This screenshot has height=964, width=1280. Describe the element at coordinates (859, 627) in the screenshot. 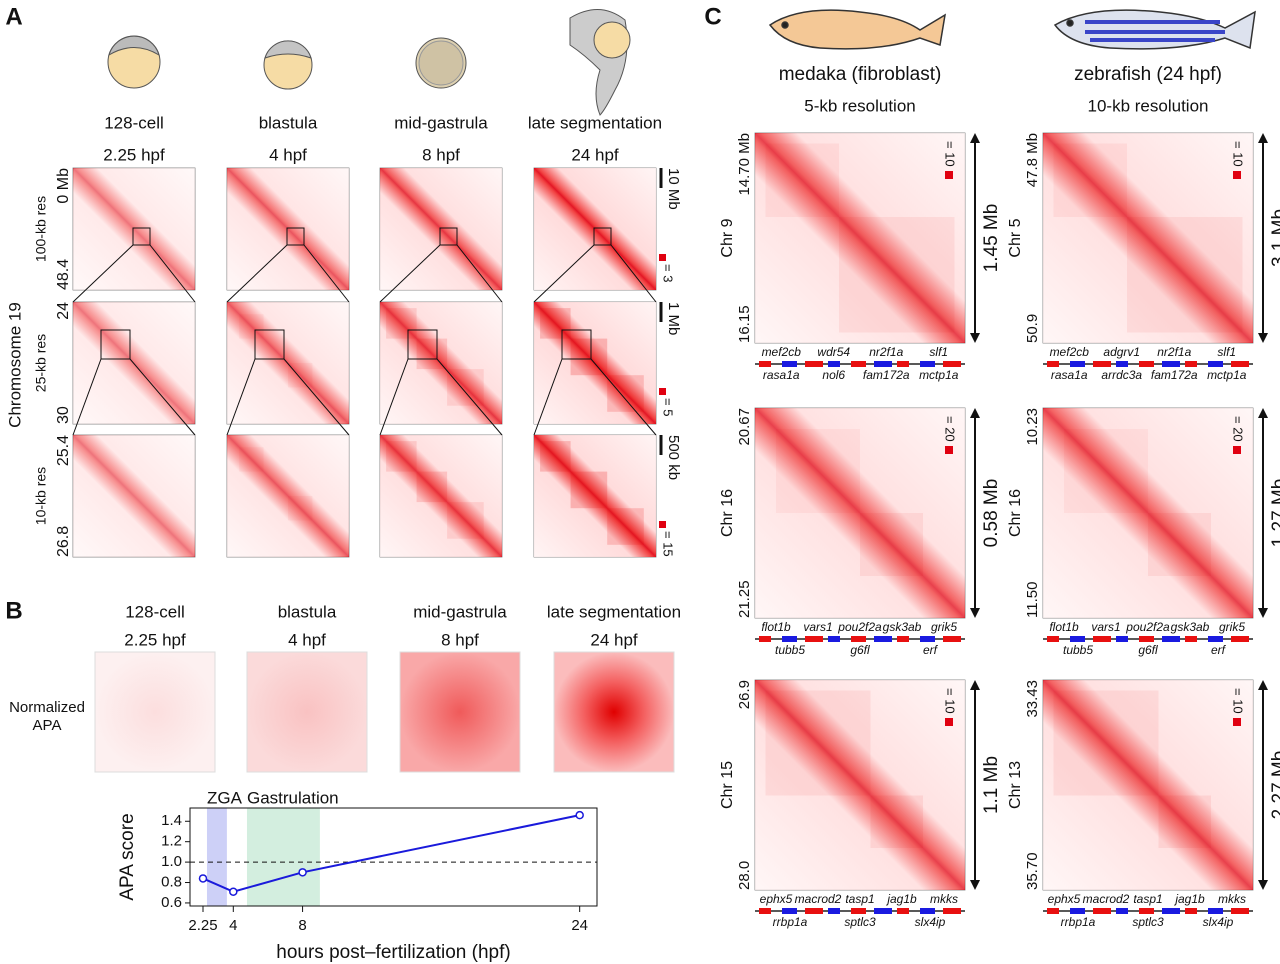

I see `gene-label: pou2f2a` at that location.